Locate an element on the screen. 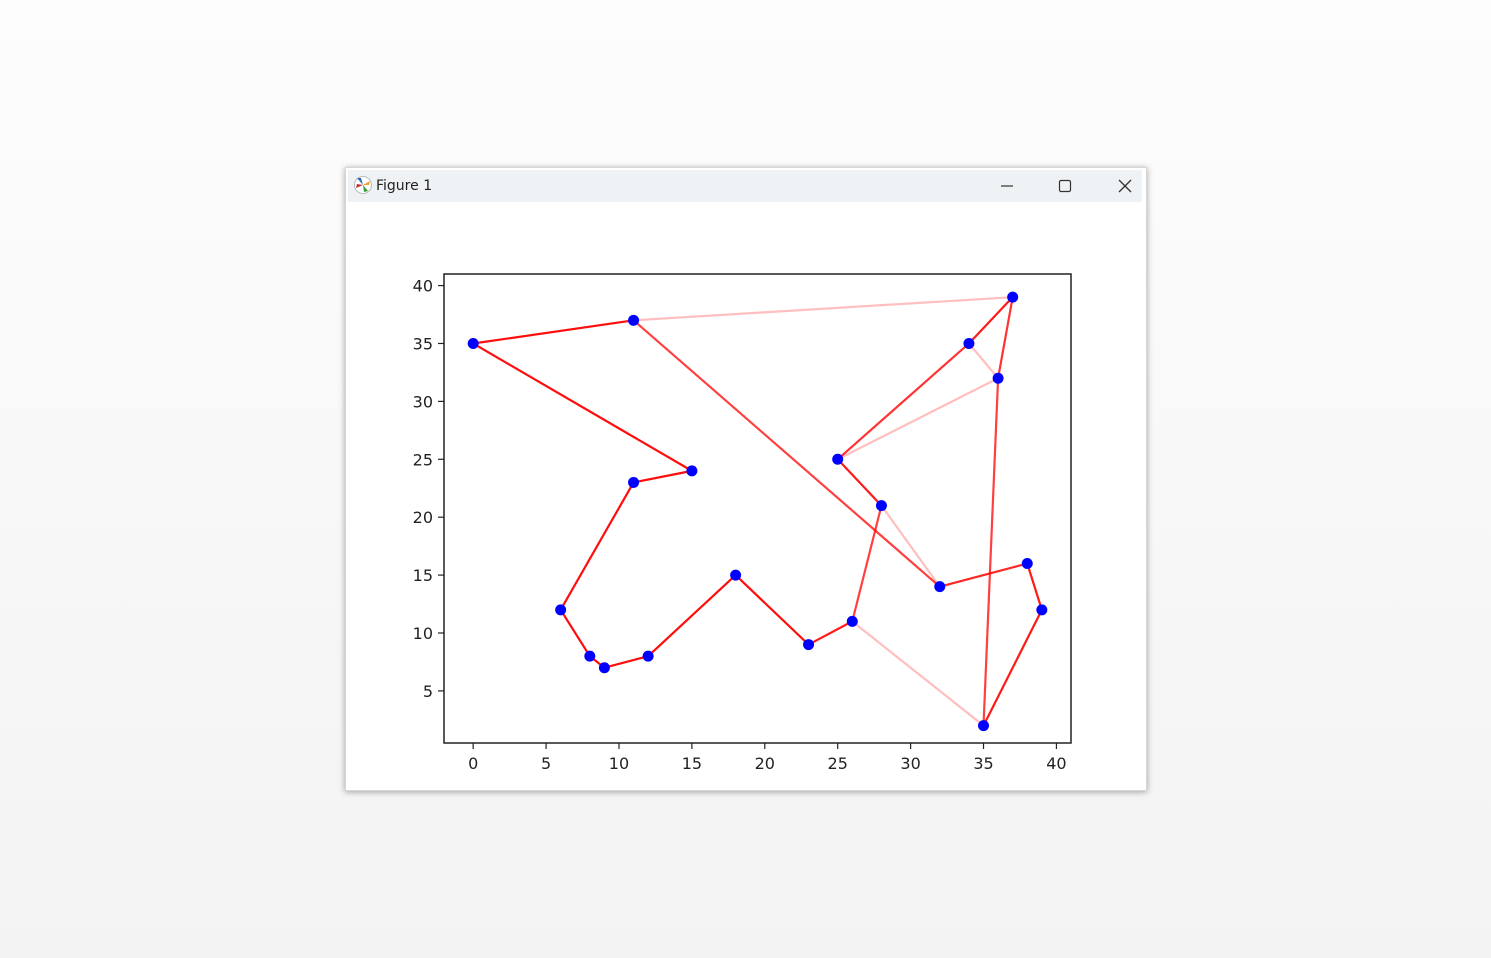  window-title: Figure 1 is located at coordinates (404, 186).